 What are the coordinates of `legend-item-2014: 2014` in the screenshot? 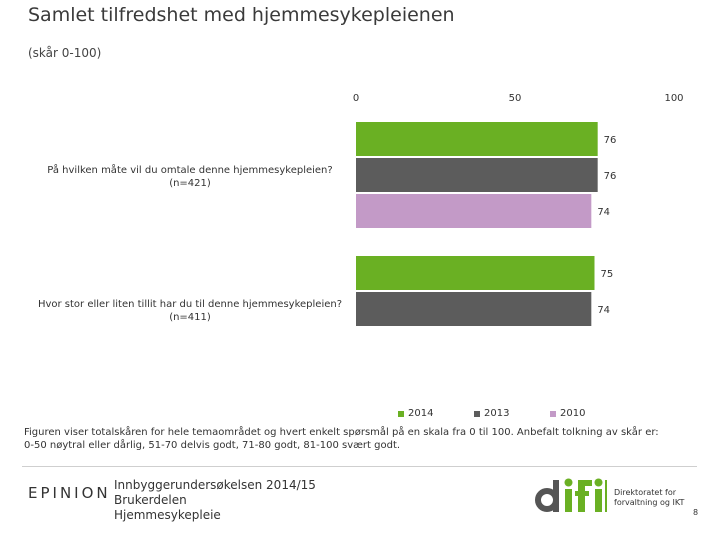 It's located at (415, 413).